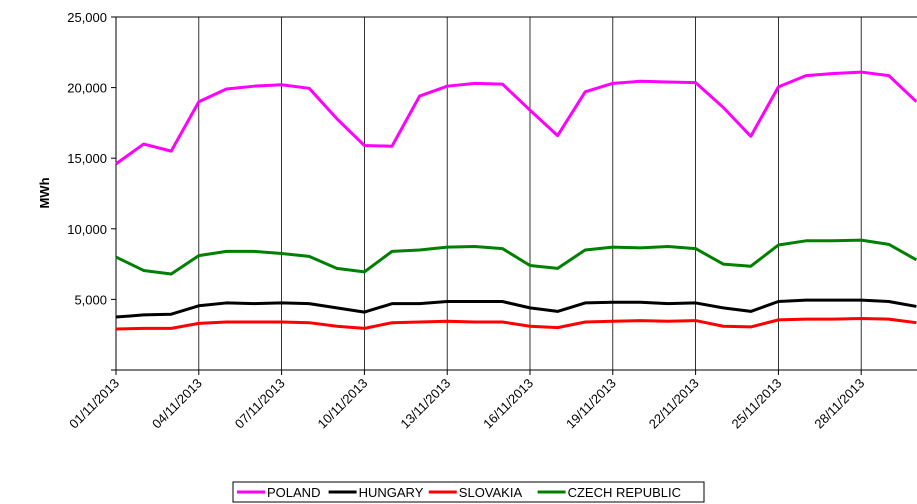  I want to click on y-tick-label: 15,000, so click(87, 158).